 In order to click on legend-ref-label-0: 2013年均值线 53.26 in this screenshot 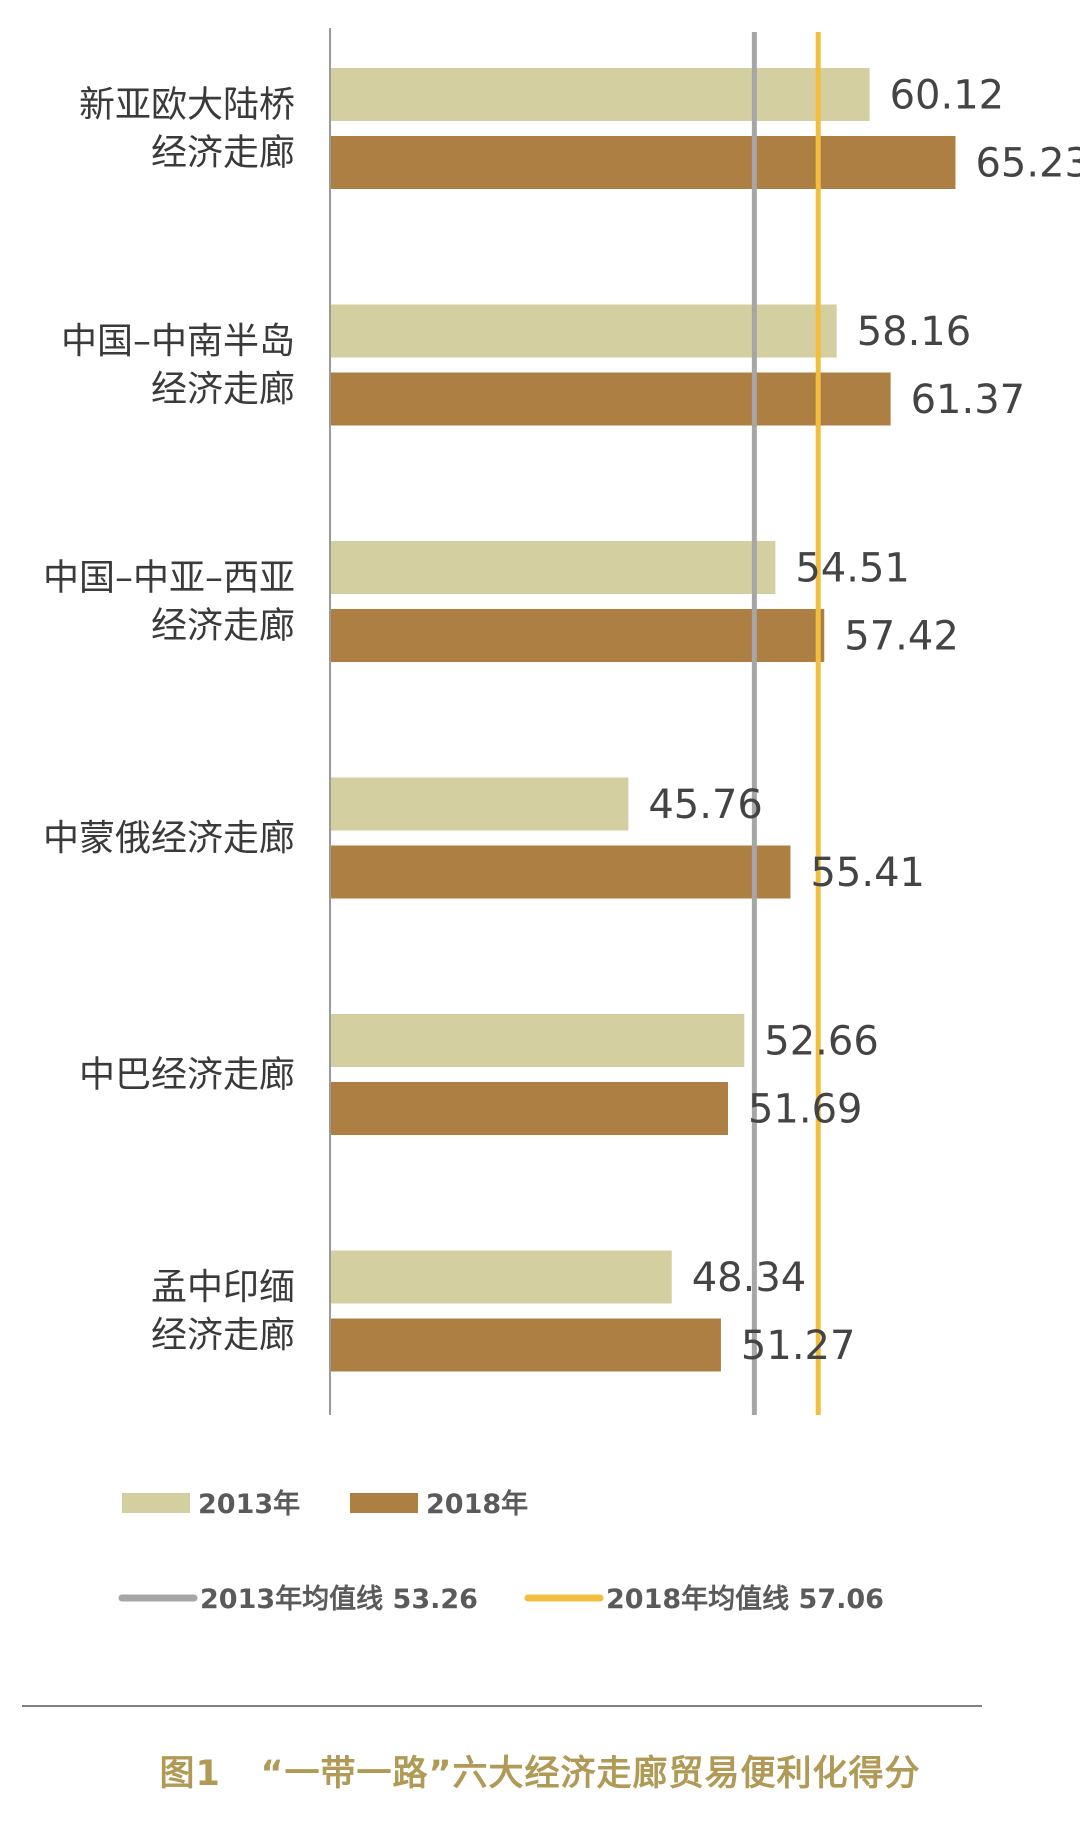, I will do `click(339, 1599)`.